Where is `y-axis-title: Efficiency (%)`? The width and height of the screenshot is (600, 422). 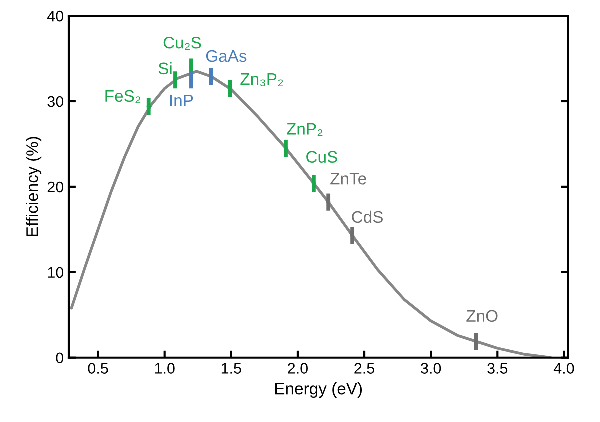 y-axis-title: Efficiency (%) is located at coordinates (34, 186).